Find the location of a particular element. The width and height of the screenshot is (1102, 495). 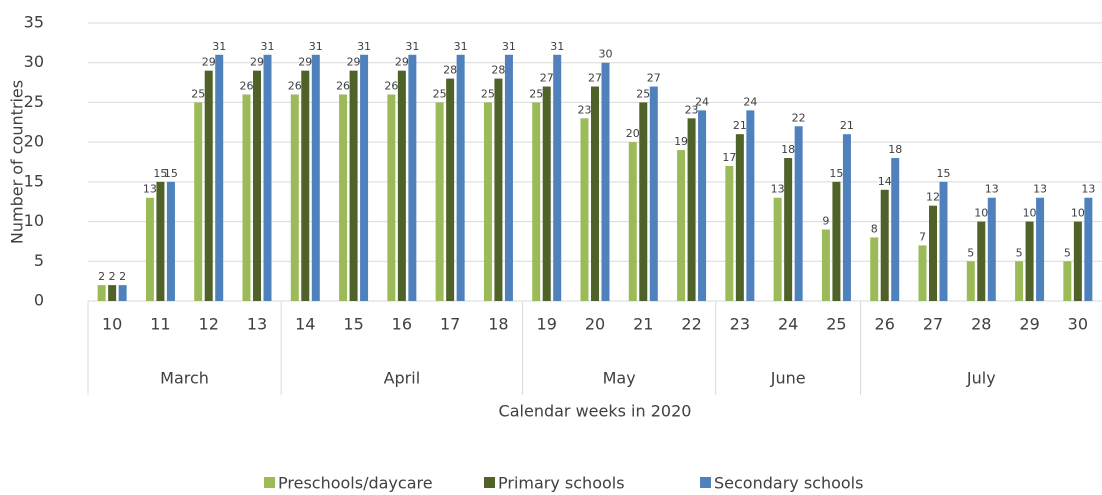

x-tick-label: 28 is located at coordinates (981, 324).